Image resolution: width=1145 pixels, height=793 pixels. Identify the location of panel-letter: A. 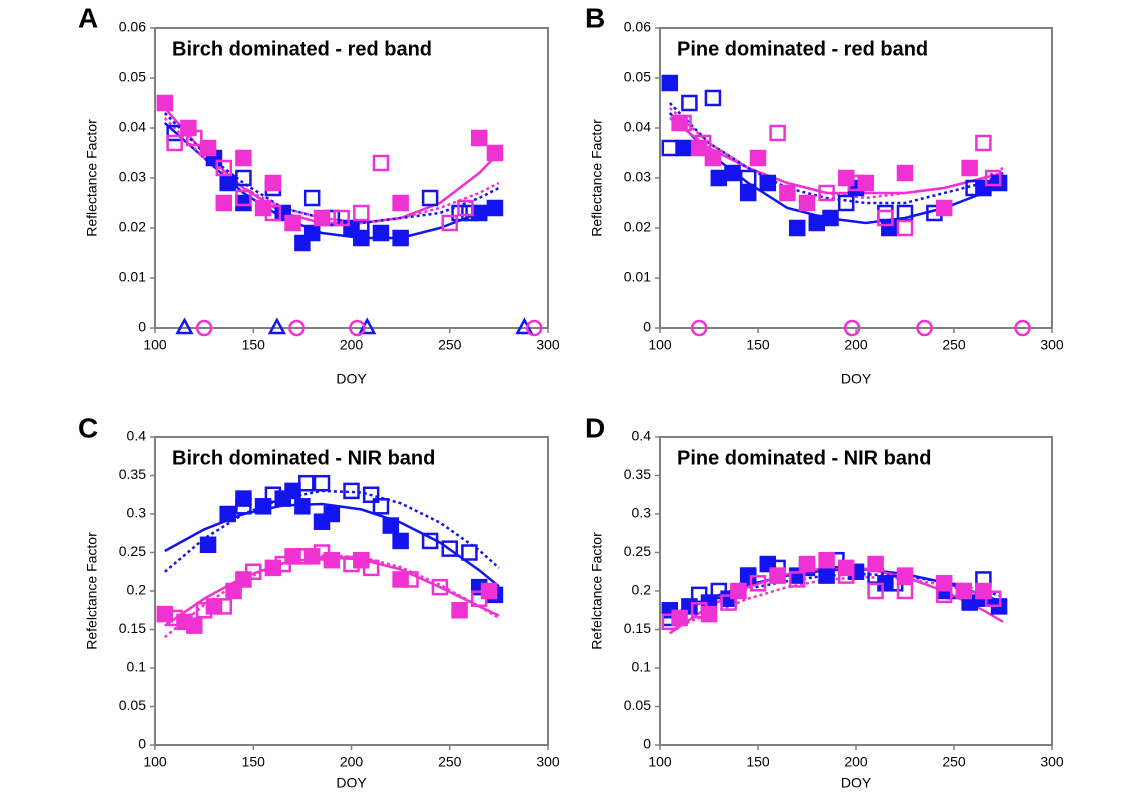
(88, 17).